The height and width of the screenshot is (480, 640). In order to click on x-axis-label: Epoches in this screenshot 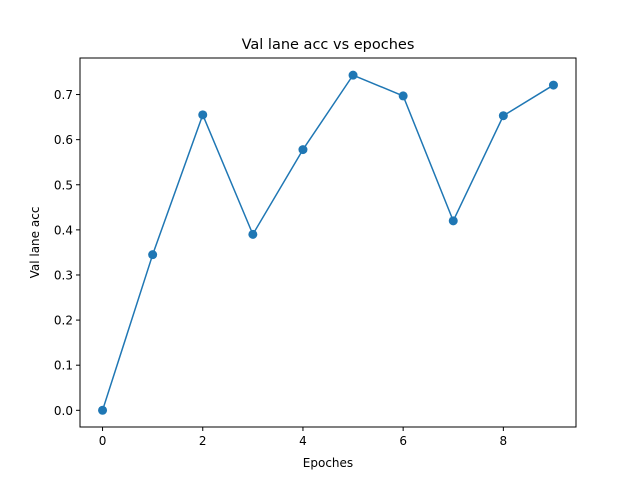, I will do `click(328, 463)`.